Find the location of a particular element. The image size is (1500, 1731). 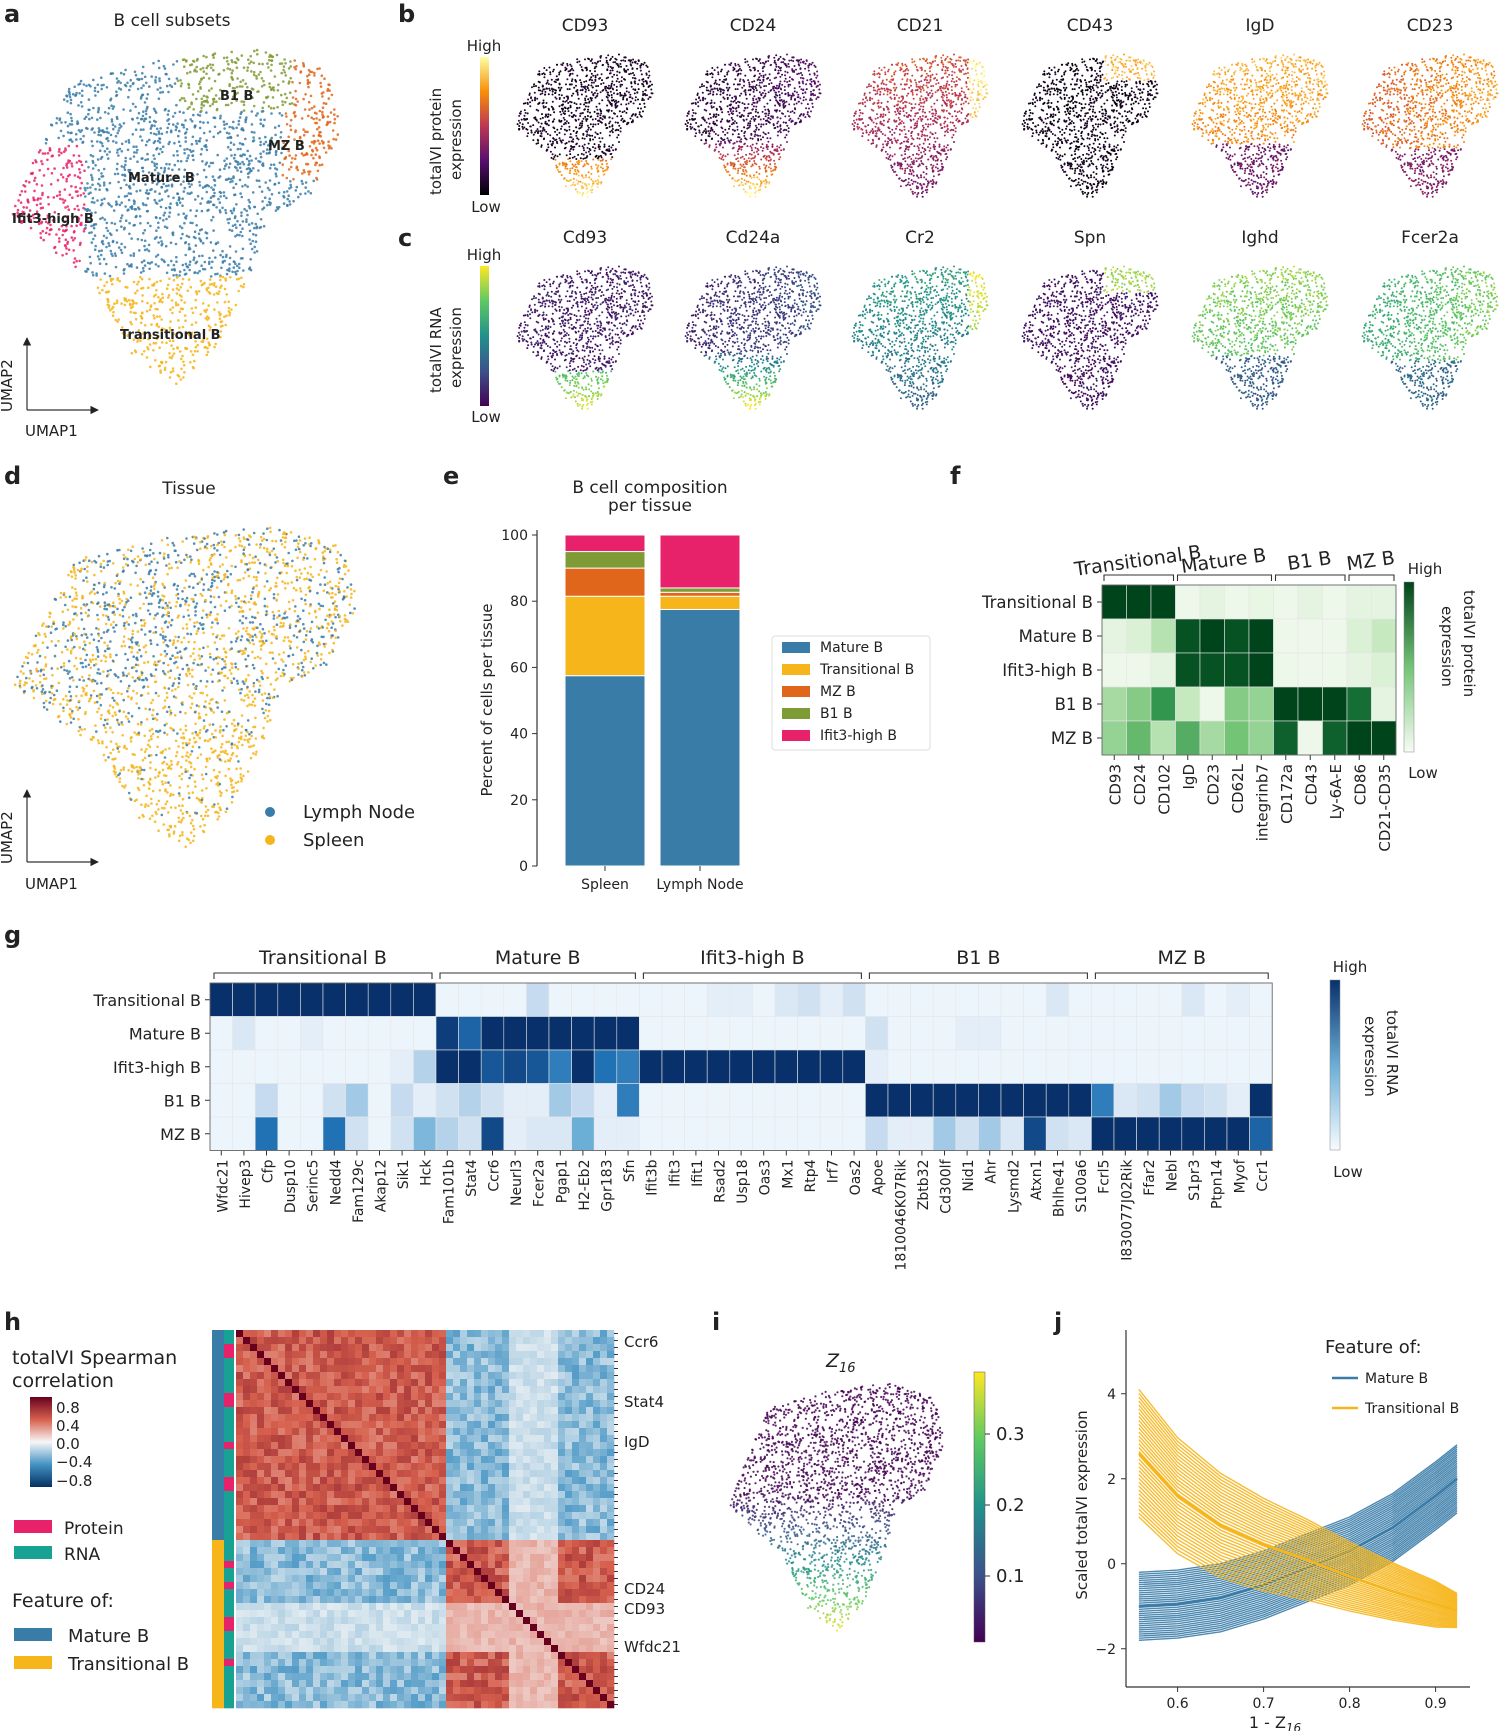

protein-umap-2: CD21 is located at coordinates (920, 107).